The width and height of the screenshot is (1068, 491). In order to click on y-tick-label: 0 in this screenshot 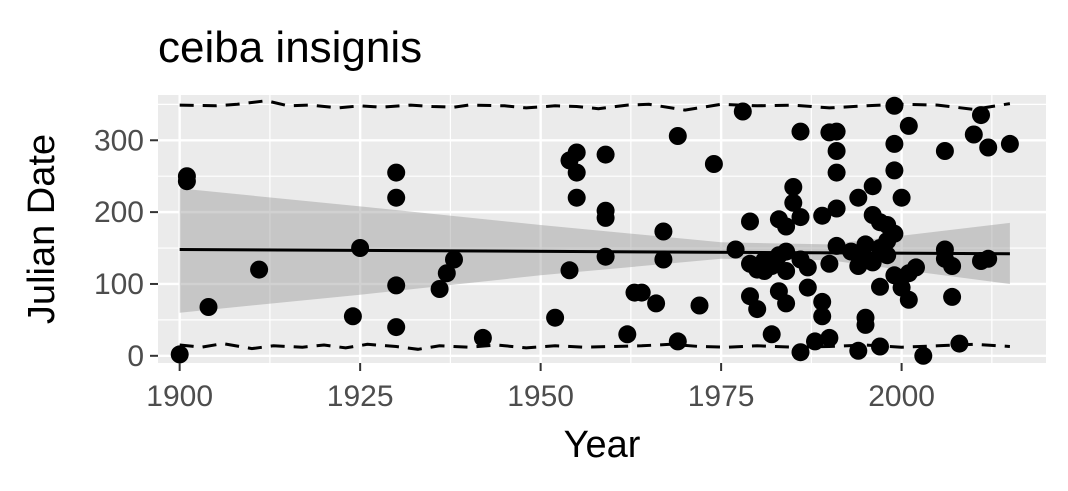, I will do `click(135, 356)`.